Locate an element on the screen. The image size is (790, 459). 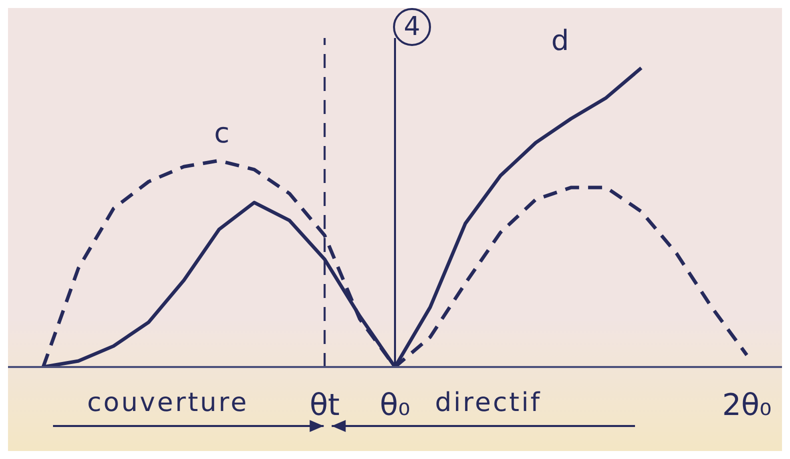
x-tick-label: 2θ₀ is located at coordinates (747, 405).